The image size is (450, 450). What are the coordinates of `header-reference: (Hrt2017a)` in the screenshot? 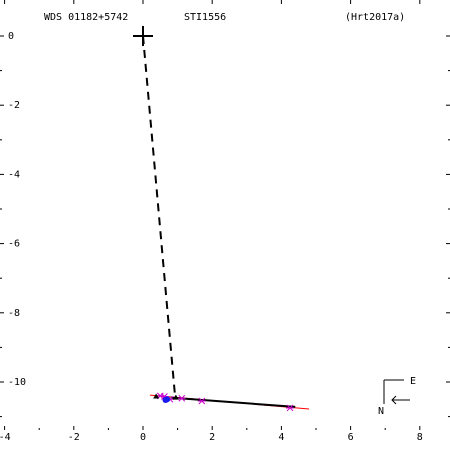 It's located at (375, 17).